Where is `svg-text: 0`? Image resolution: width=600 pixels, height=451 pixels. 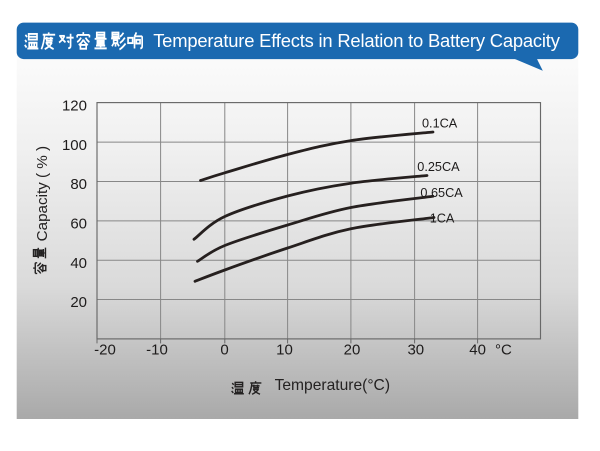
svg-text: 0 is located at coordinates (224, 350).